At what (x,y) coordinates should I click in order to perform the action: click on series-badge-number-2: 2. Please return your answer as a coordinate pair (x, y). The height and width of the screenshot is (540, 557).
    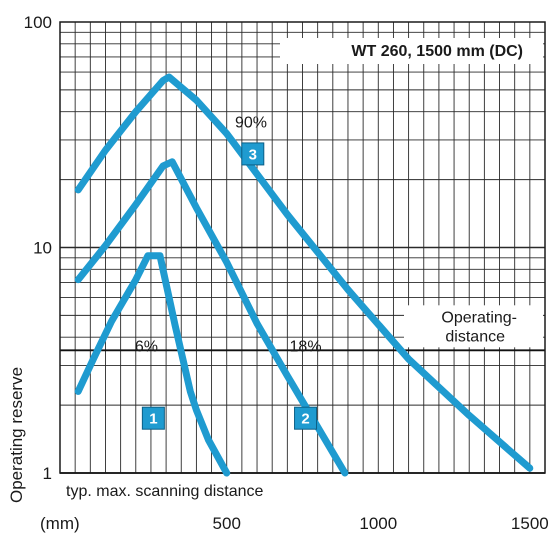
    Looking at the image, I should click on (305, 419).